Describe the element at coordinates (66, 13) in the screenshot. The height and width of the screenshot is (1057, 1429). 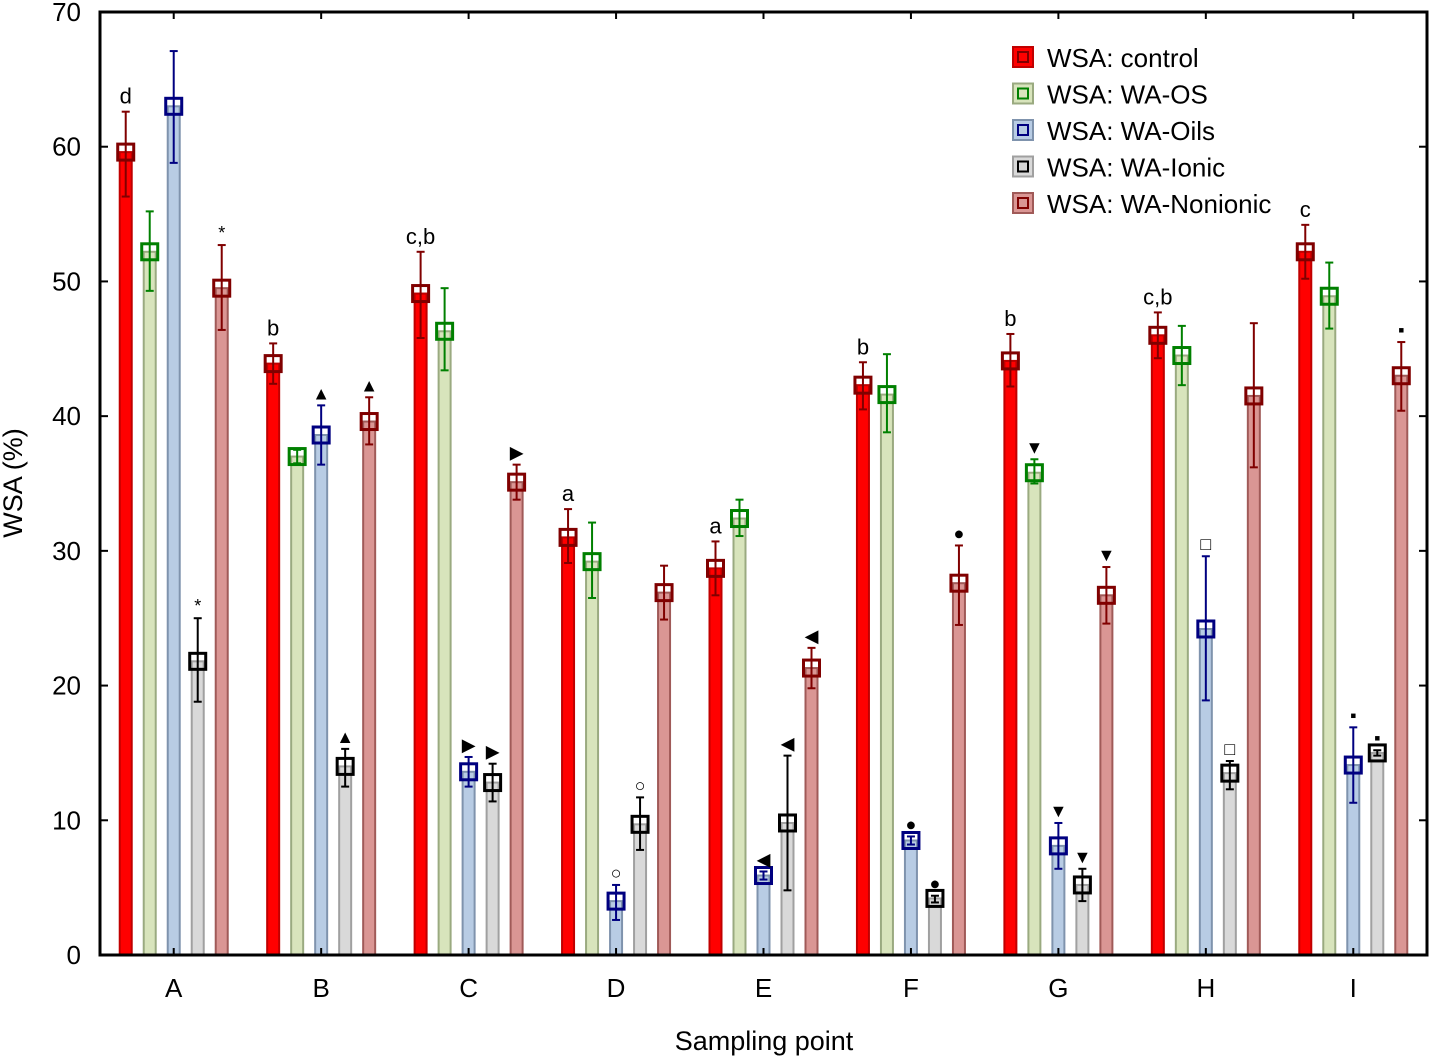
I see `y-tick-label: 70` at that location.